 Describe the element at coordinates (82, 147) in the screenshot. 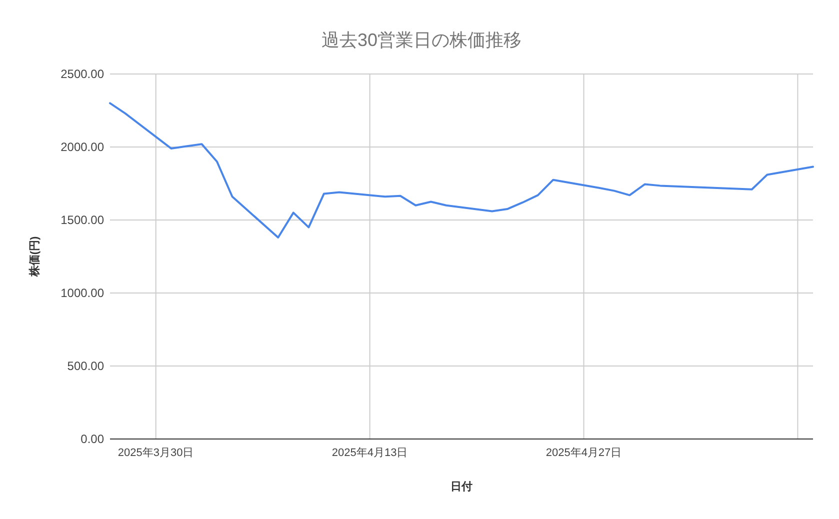

I see `y-tick-label: 2000.00` at that location.